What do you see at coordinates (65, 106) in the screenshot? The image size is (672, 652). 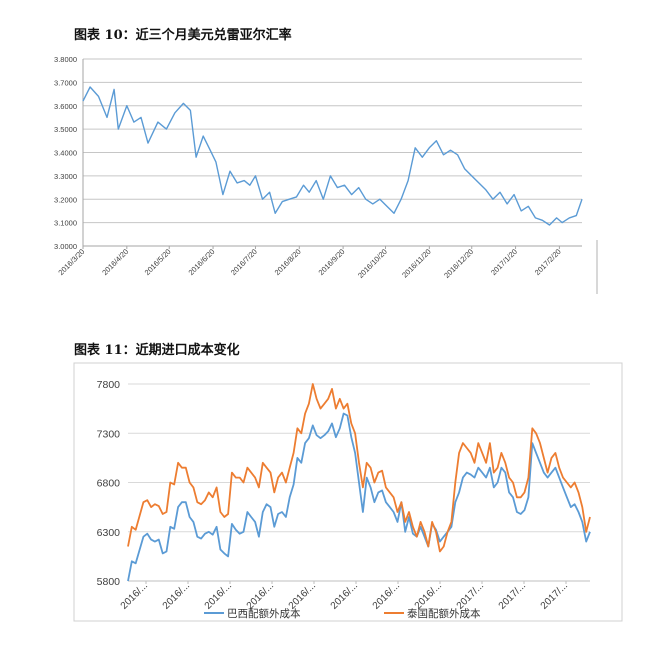 I see `y-tick-label: 3.6000` at bounding box center [65, 106].